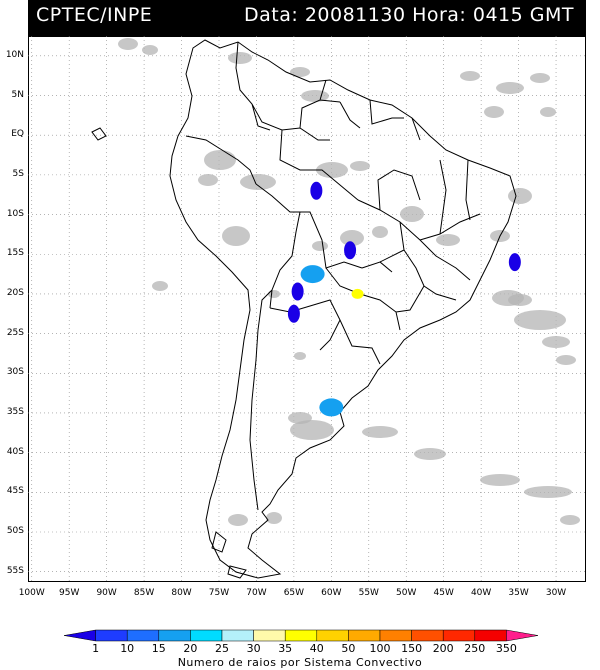  I want to click on lon-label: 65W, so click(294, 593).